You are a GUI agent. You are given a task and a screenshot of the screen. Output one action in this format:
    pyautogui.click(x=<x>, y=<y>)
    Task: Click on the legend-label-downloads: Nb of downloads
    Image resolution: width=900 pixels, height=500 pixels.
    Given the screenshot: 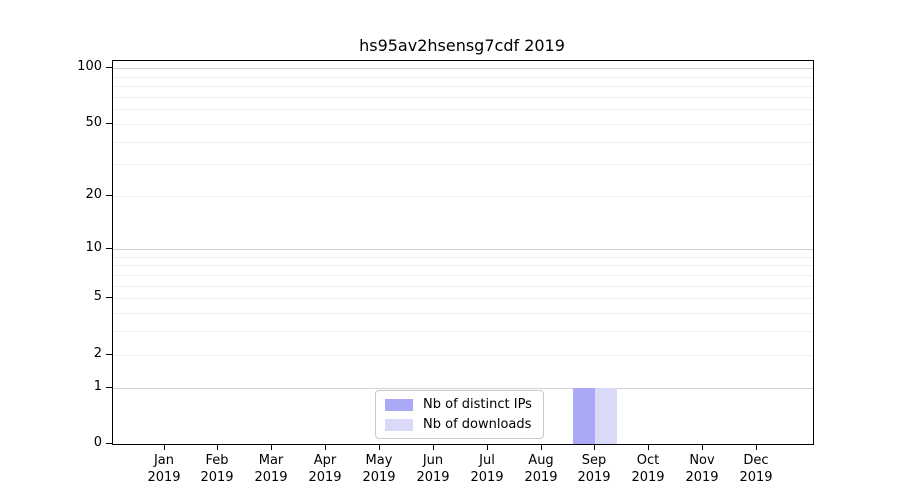 What is the action you would take?
    pyautogui.click(x=477, y=424)
    